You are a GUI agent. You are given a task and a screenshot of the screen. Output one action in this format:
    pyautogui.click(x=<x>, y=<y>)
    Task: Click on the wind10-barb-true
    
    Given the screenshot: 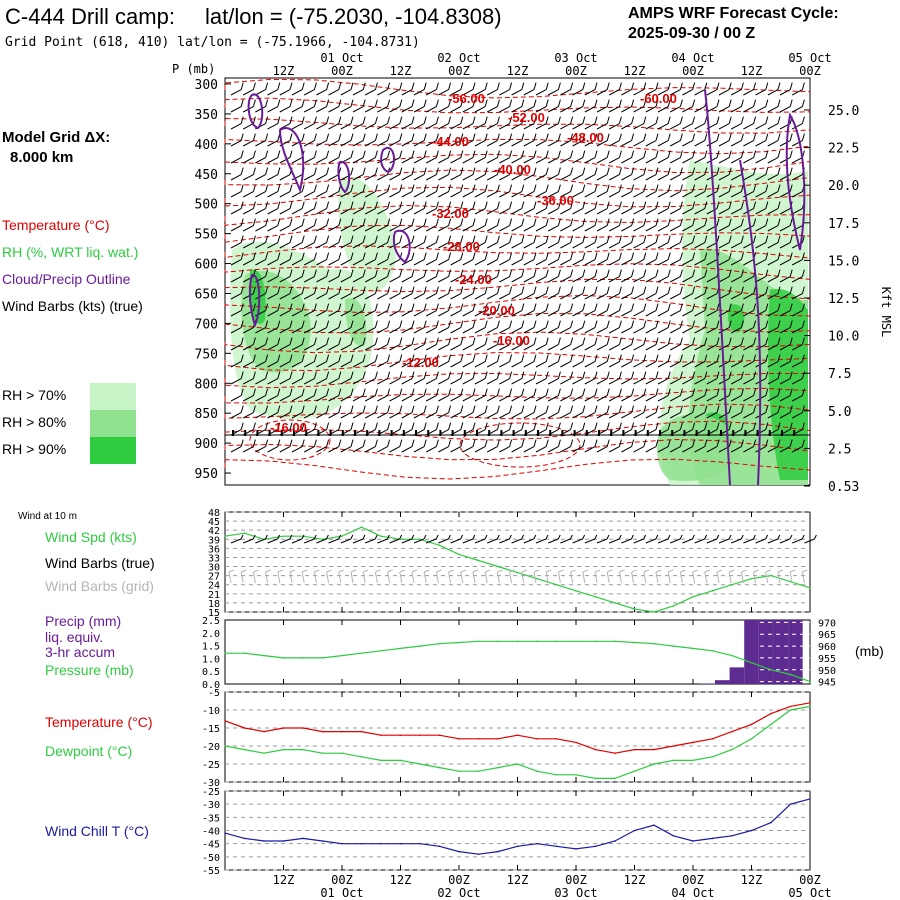 What is the action you would take?
    pyautogui.click(x=589, y=541)
    